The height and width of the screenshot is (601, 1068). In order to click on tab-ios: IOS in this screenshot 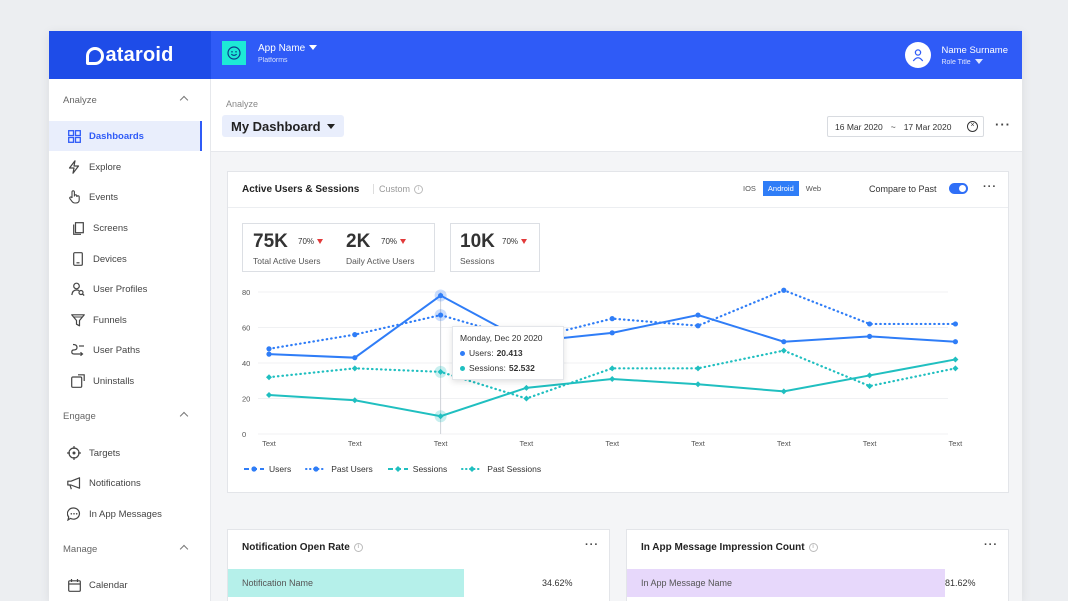, I will do `click(749, 188)`.